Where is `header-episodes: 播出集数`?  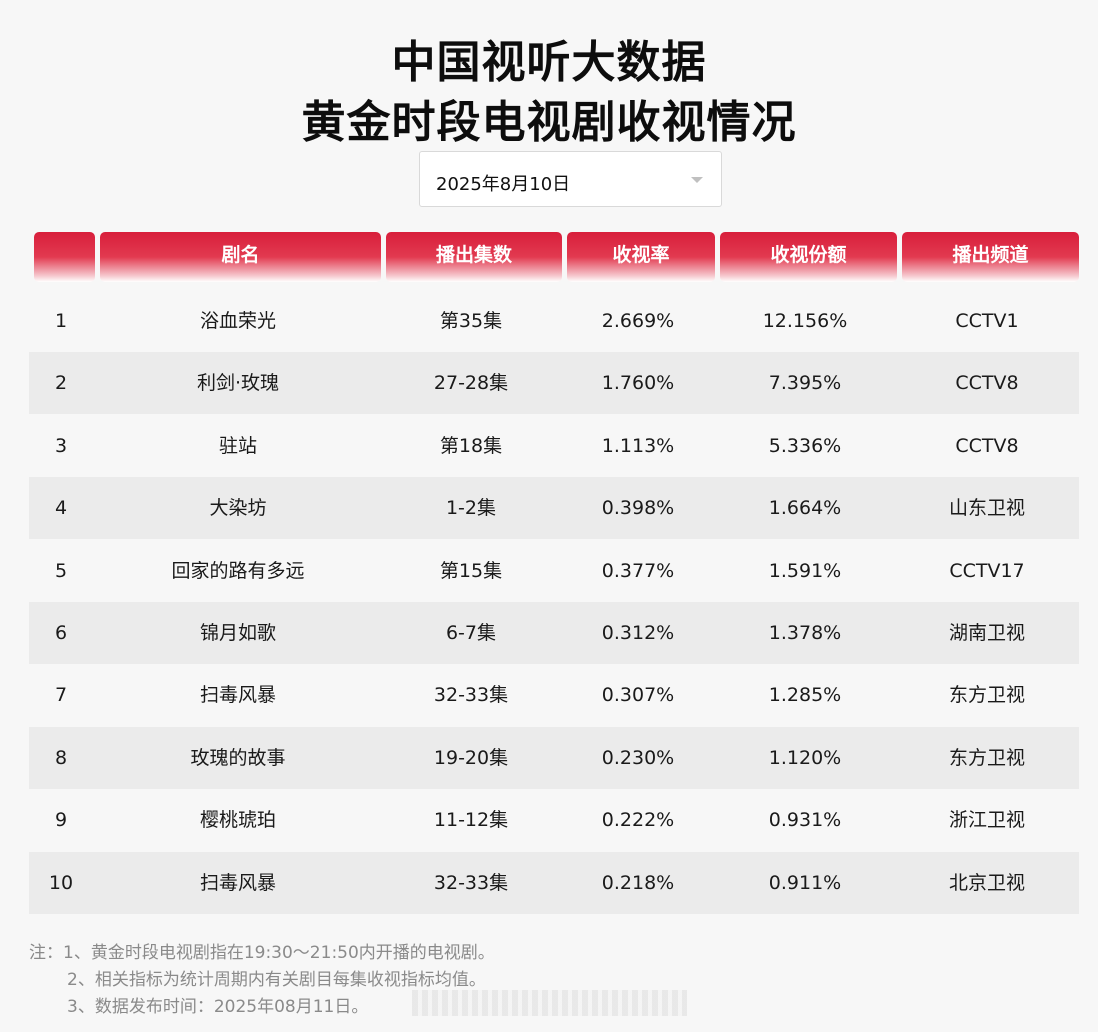 header-episodes: 播出集数 is located at coordinates (474, 257).